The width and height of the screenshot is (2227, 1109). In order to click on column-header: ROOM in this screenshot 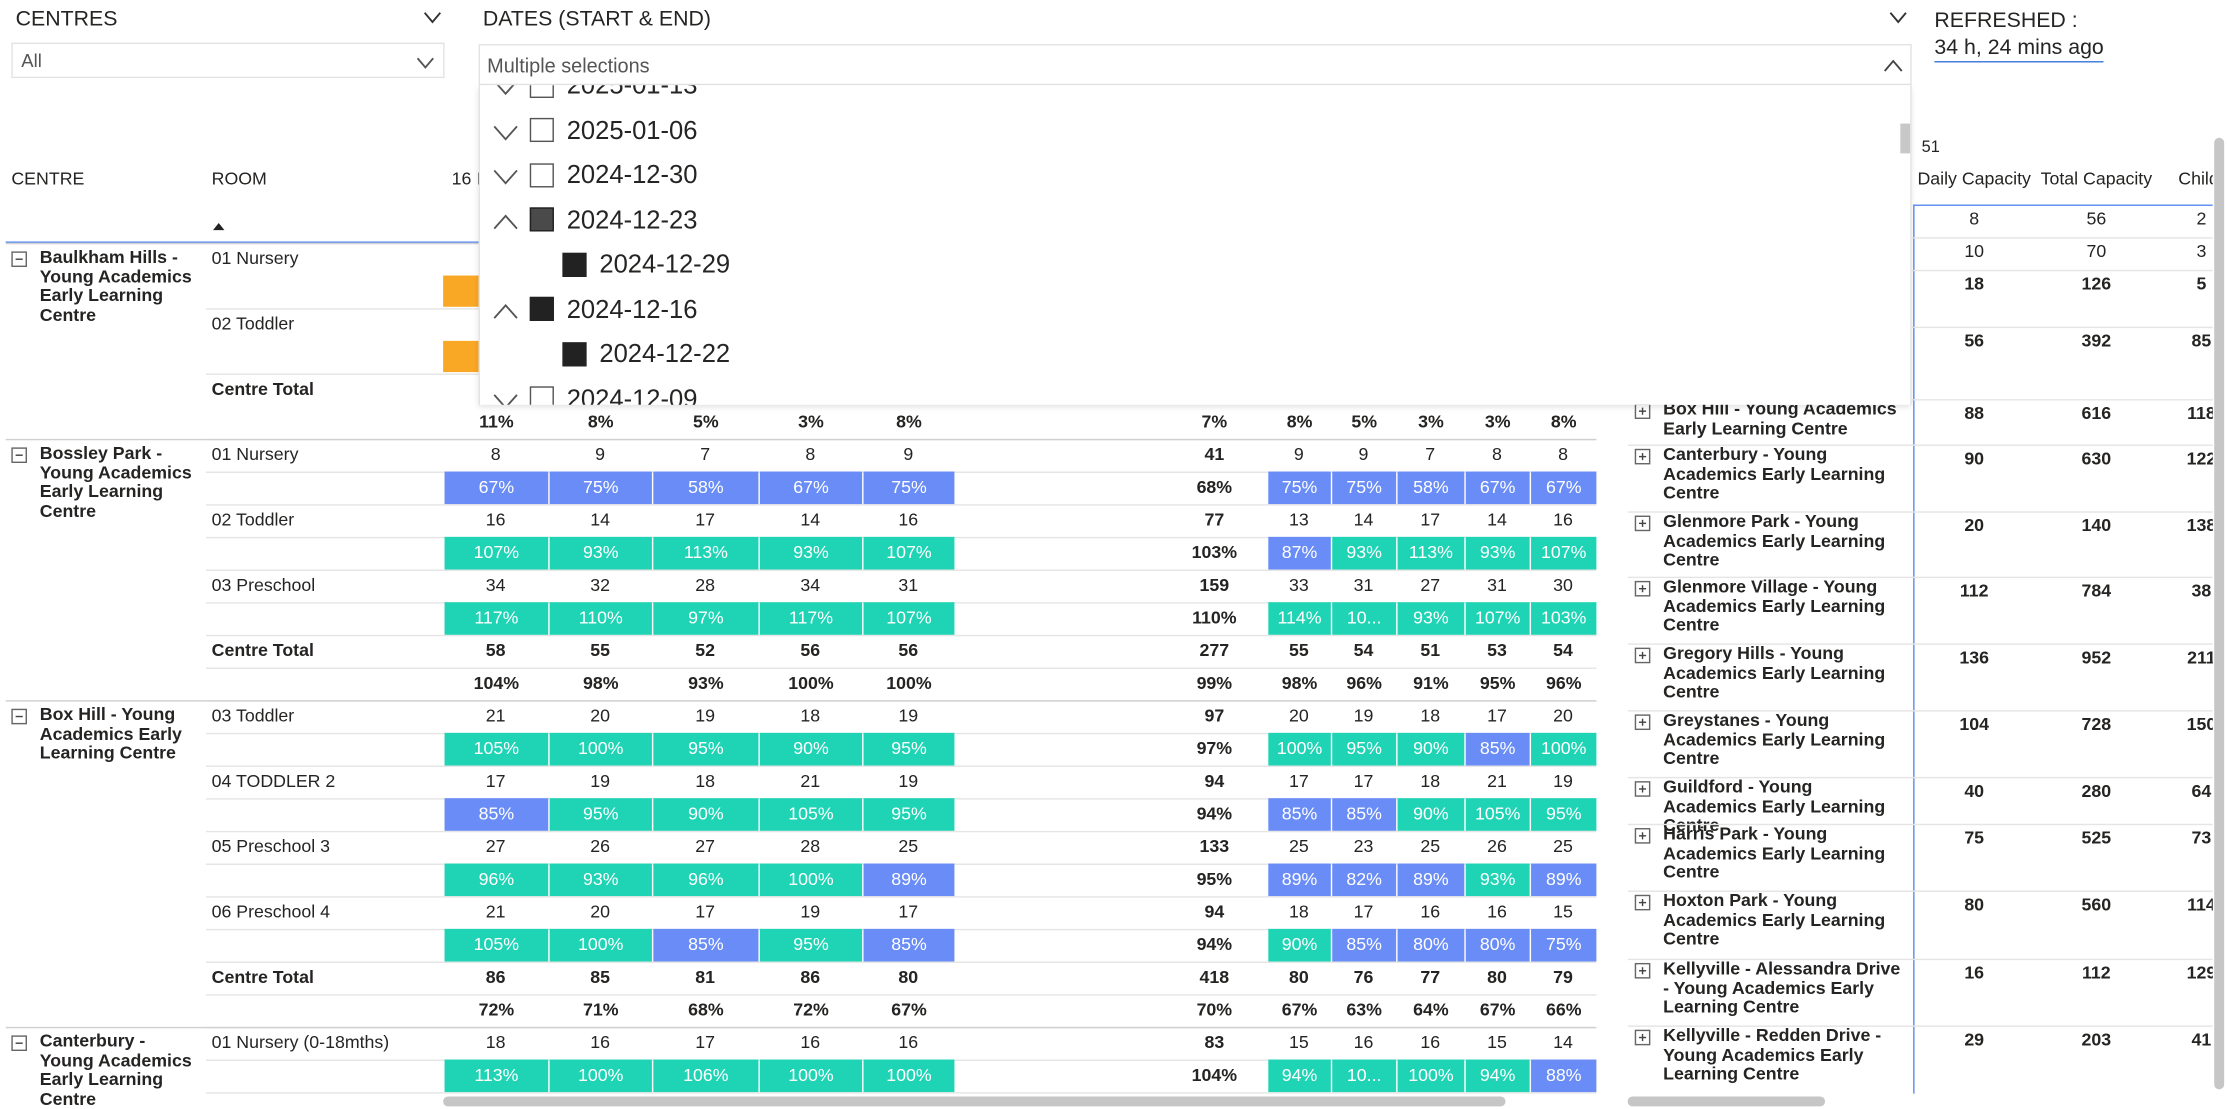, I will do `click(239, 179)`.